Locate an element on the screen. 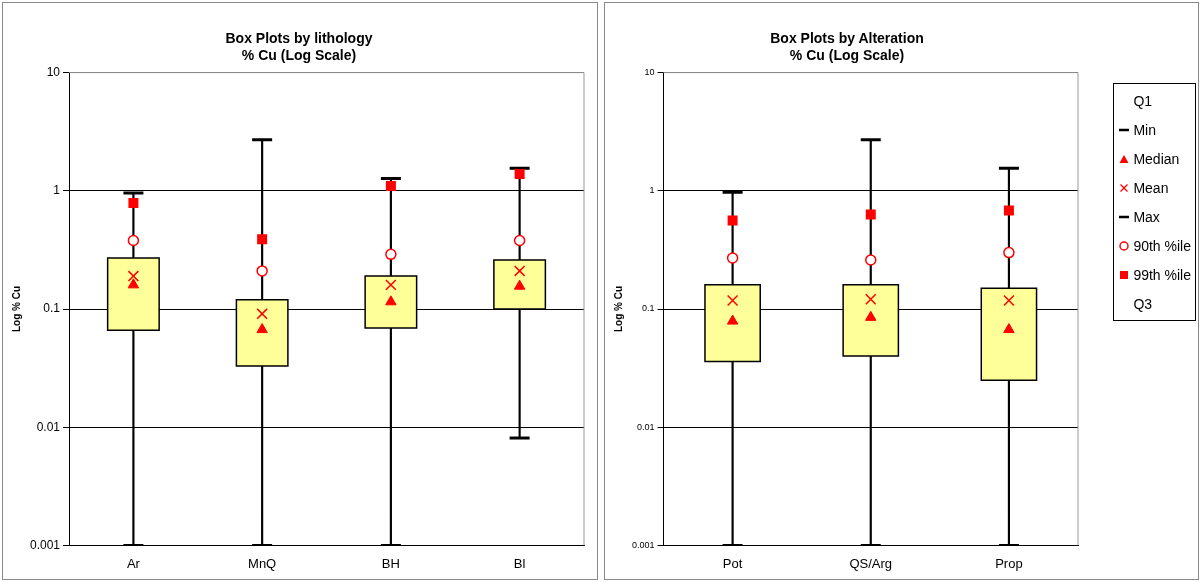 The image size is (1201, 582). x-tick-label: Prop is located at coordinates (1009, 563).